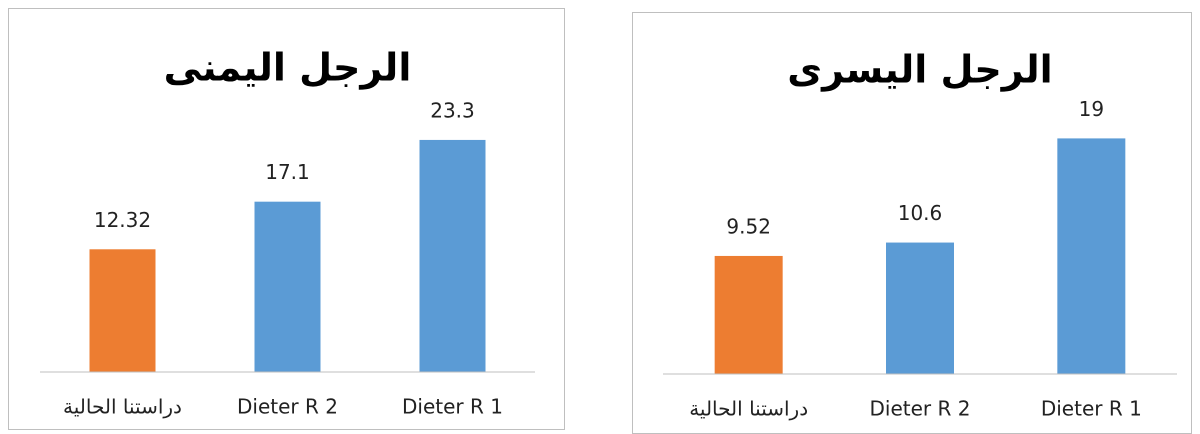  Describe the element at coordinates (1091, 109) in the screenshot. I see `data-label: 19` at that location.